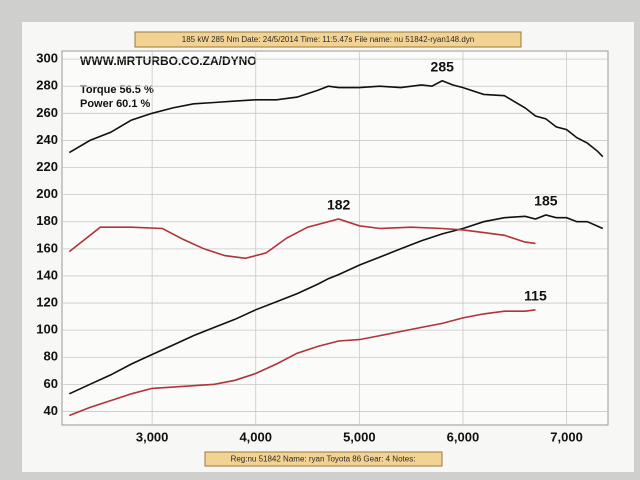  I want to click on x-tick-label: 3,000, so click(152, 436).